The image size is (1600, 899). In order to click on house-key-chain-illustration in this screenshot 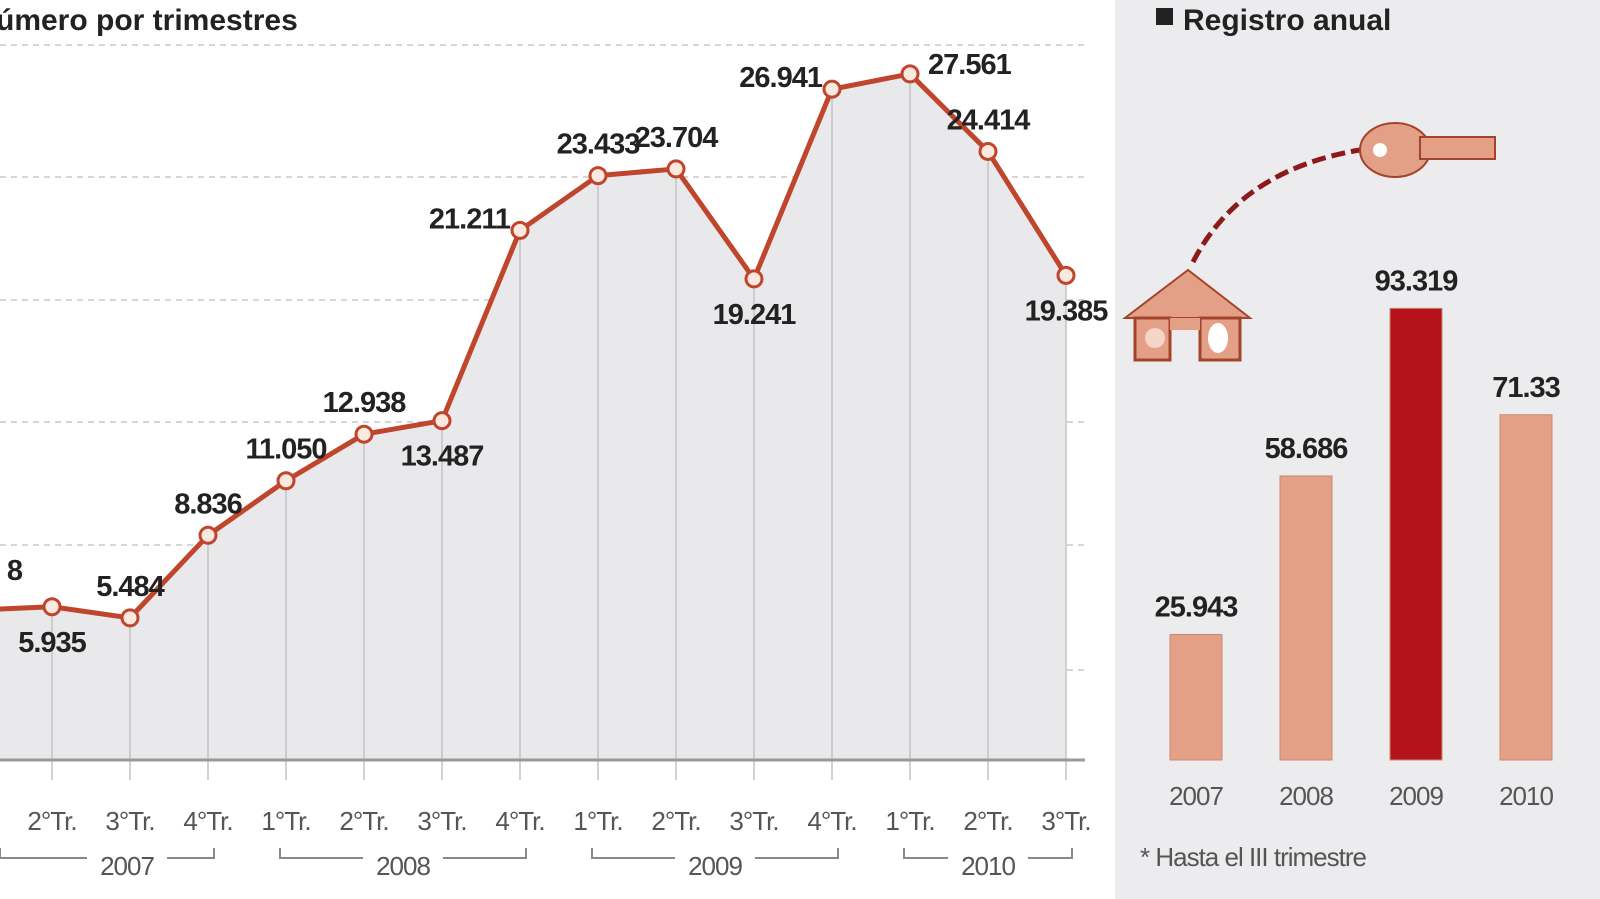, I will do `click(1309, 242)`.